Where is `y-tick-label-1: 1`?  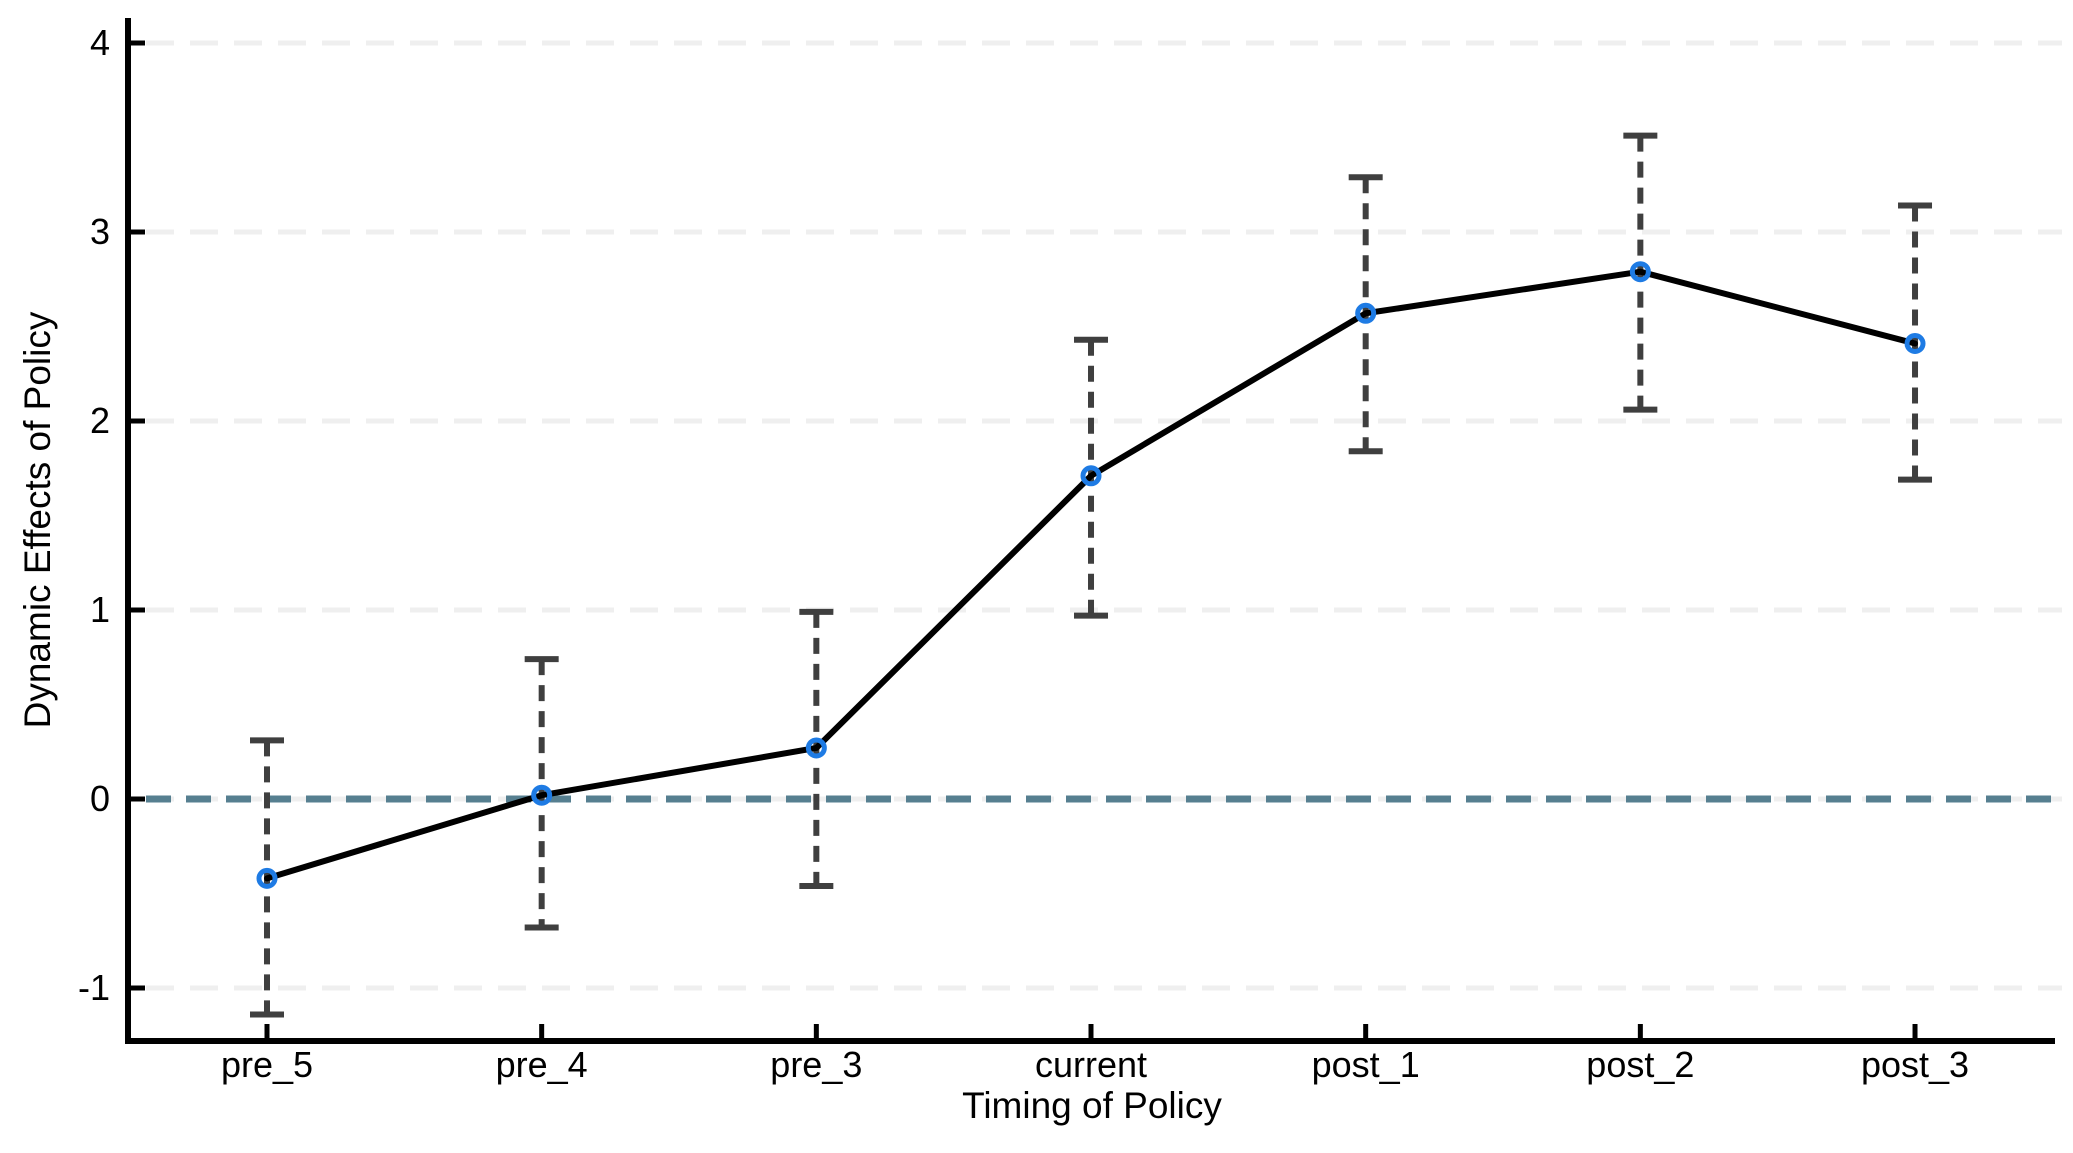
y-tick-label-1: 1 is located at coordinates (100, 609).